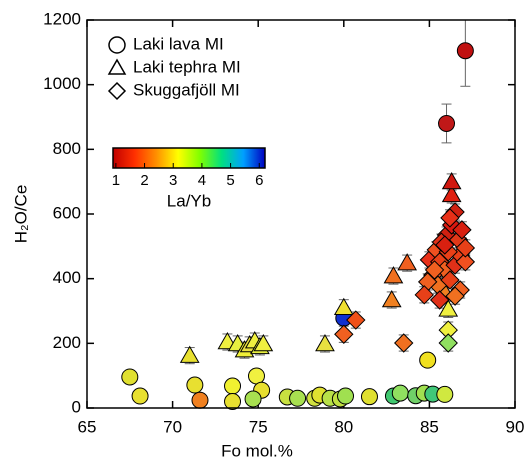 This screenshot has width=525, height=473. Describe the element at coordinates (189, 158) in the screenshot. I see `colorbar` at that location.